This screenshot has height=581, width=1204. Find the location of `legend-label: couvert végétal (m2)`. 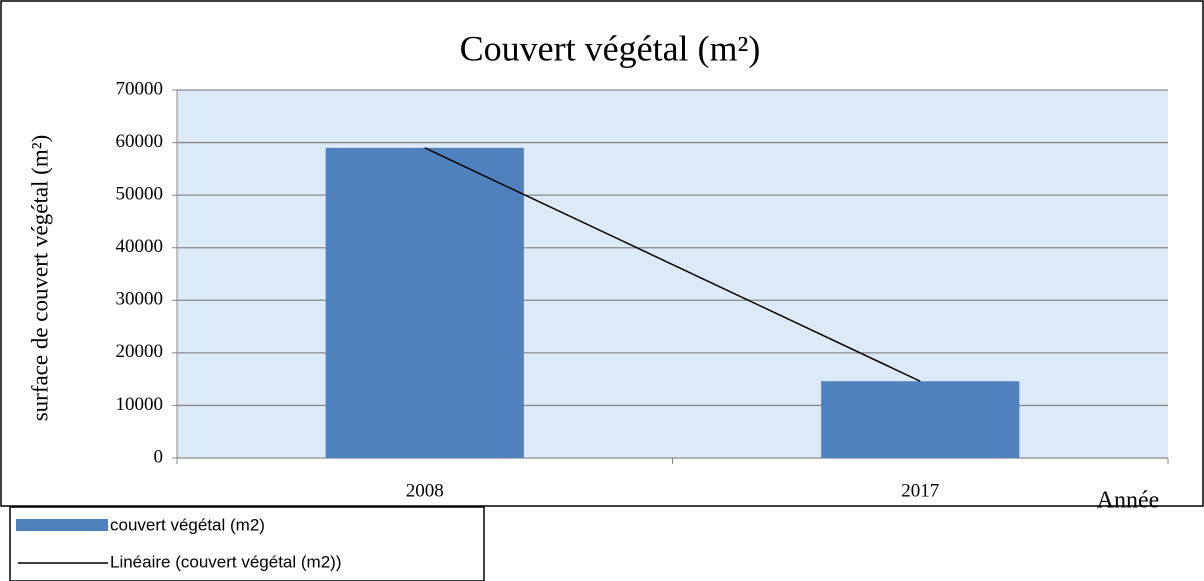

legend-label: couvert végétal (m2) is located at coordinates (187, 524).